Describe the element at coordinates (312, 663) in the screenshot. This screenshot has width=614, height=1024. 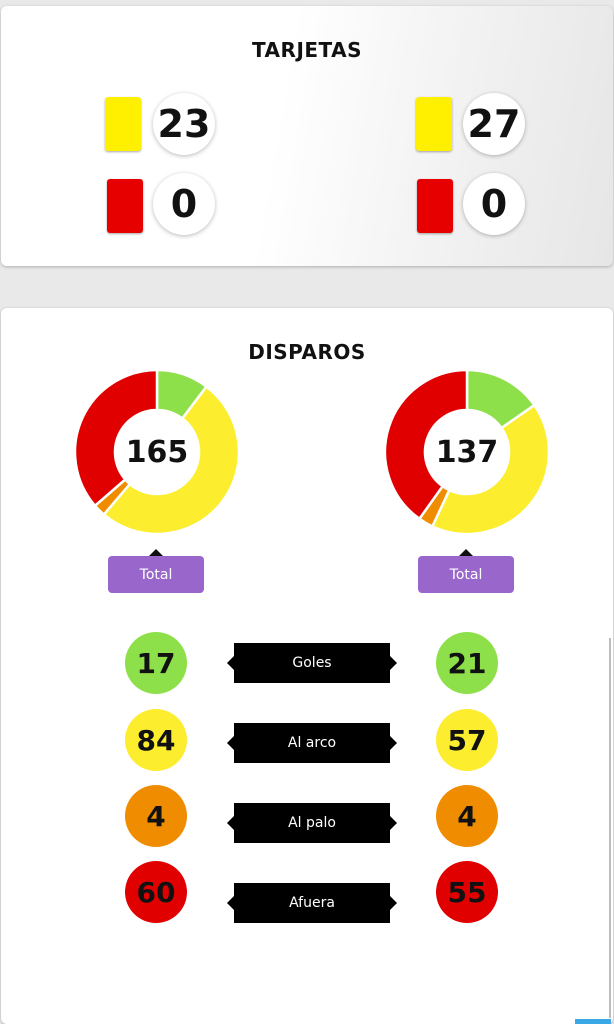
I see `goles-label: Goles` at that location.